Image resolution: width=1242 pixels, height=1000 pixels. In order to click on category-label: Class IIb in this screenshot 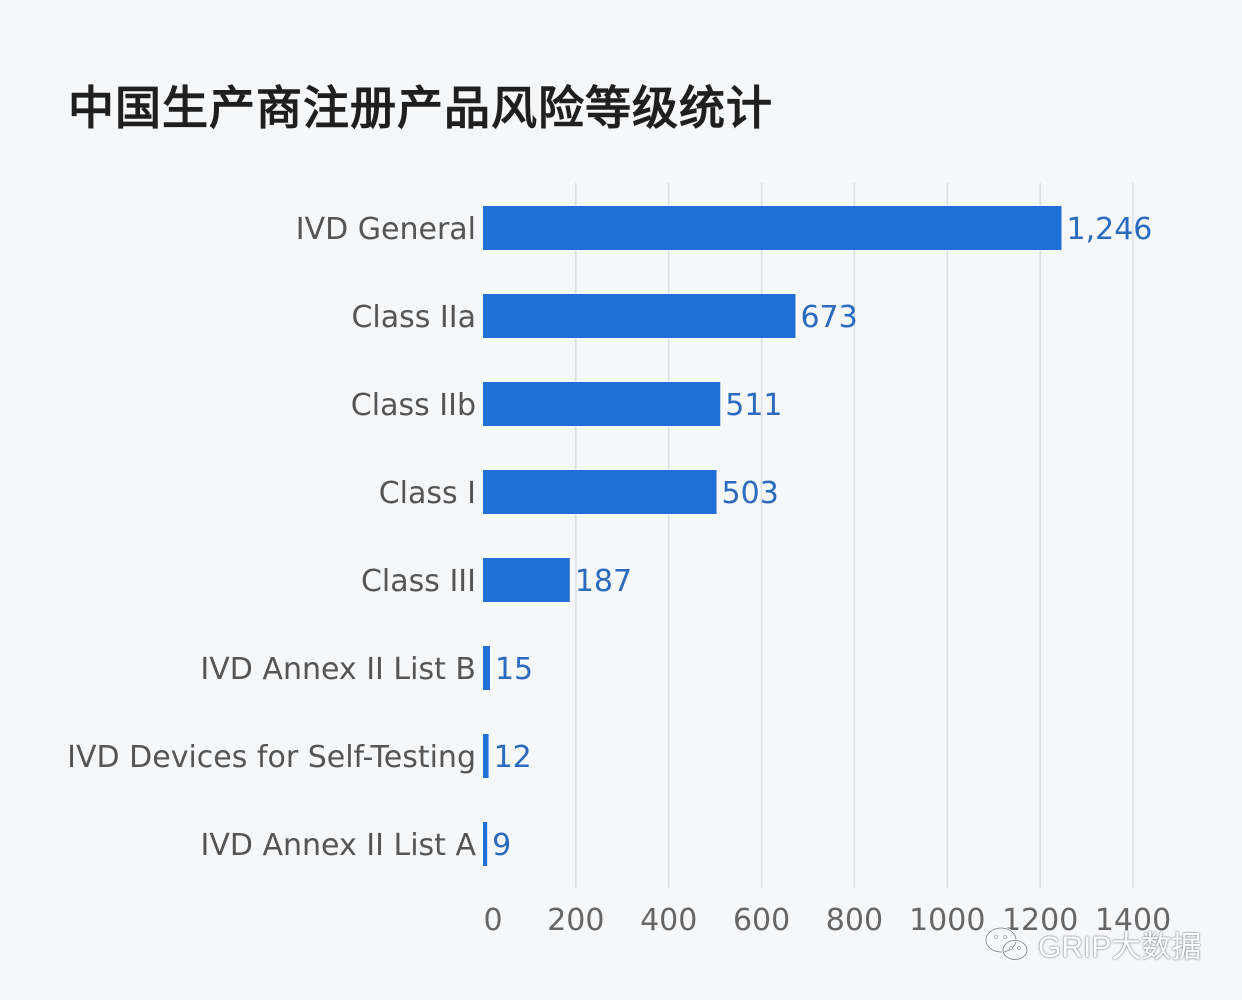, I will do `click(413, 405)`.